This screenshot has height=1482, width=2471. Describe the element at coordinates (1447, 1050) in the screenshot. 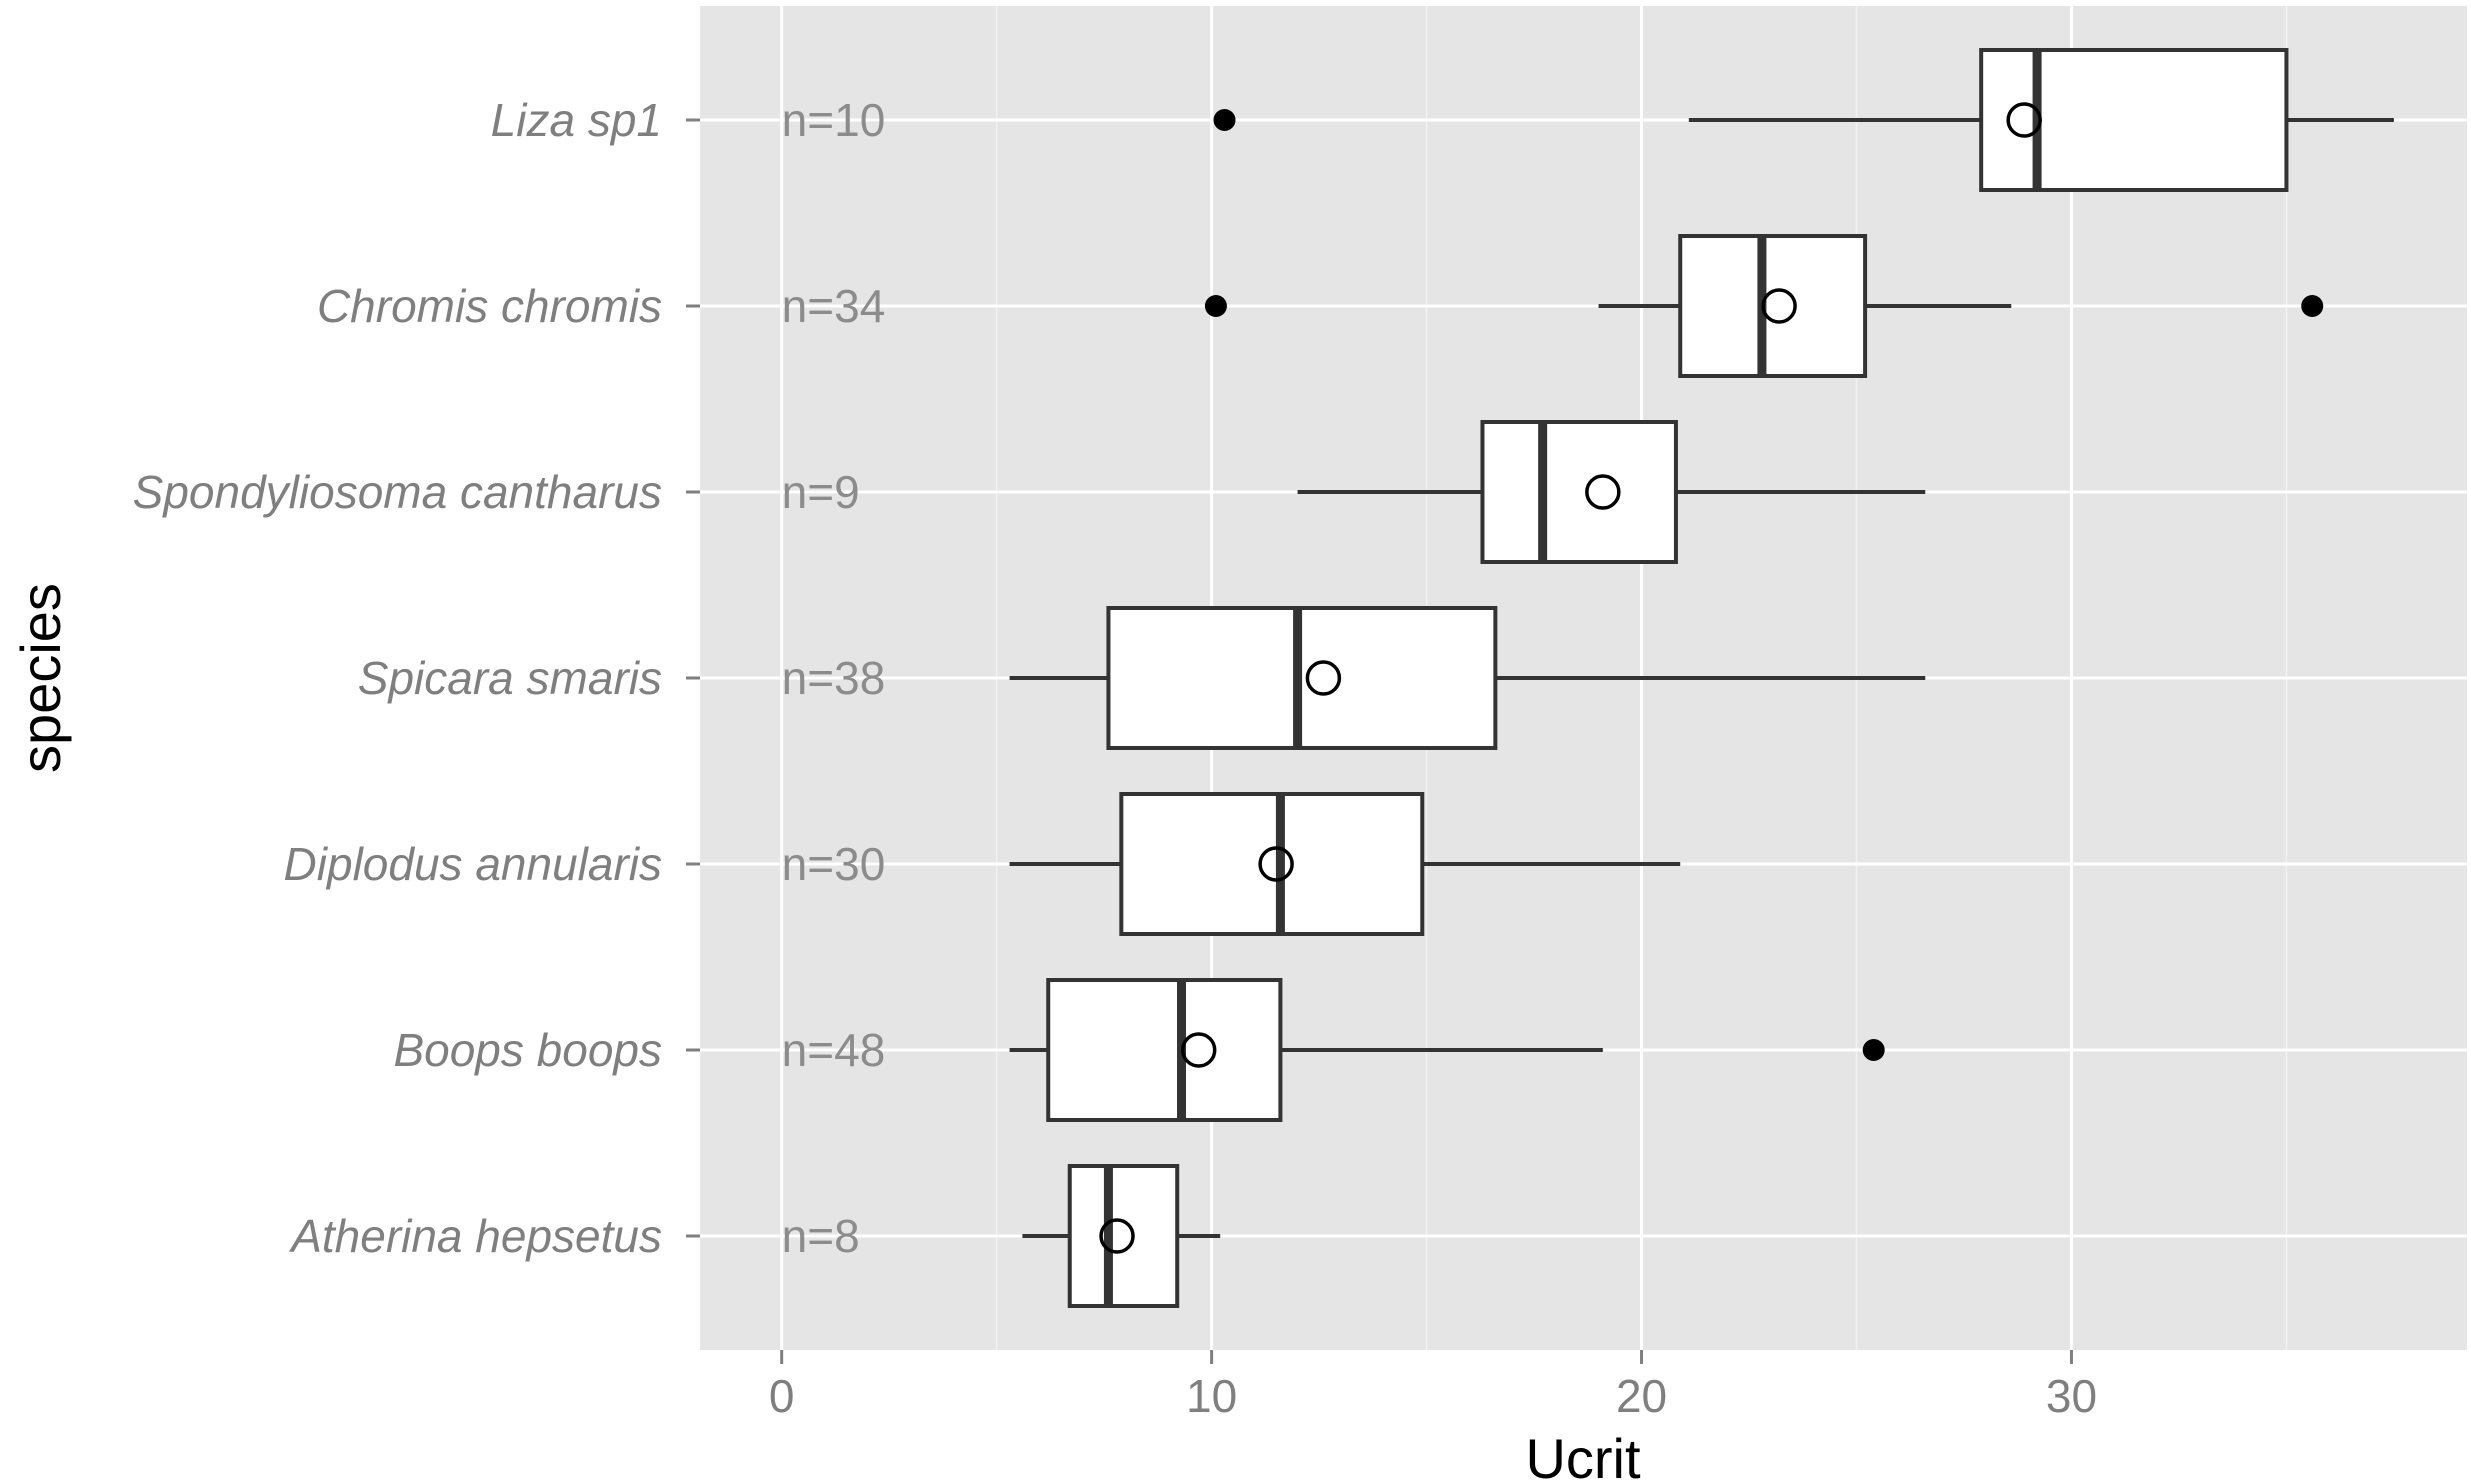

I see `box-boops-boops` at that location.